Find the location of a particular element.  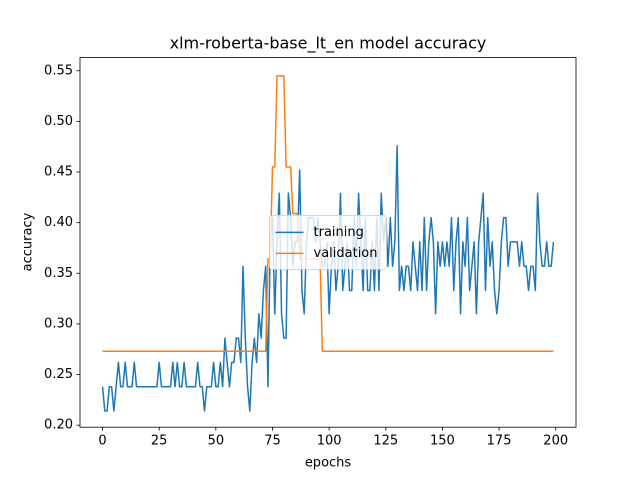

legend-label: validation is located at coordinates (346, 253).